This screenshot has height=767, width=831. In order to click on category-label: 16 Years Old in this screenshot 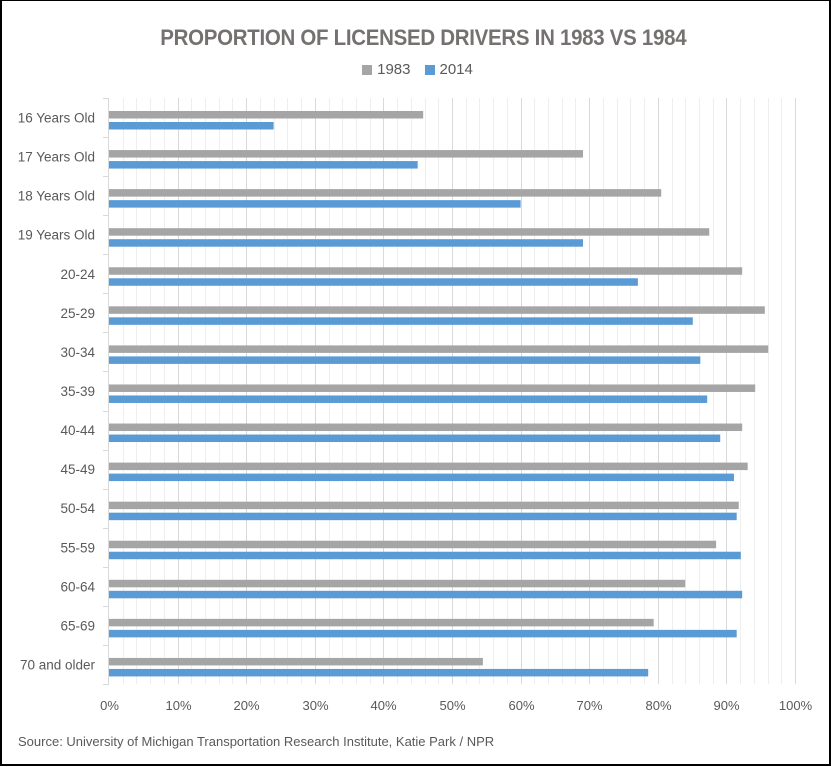, I will do `click(56, 118)`.